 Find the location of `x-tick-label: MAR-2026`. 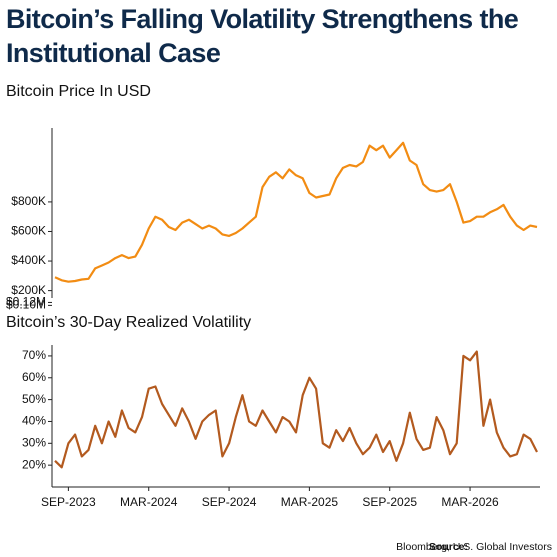

x-tick-label: MAR-2026 is located at coordinates (470, 502).